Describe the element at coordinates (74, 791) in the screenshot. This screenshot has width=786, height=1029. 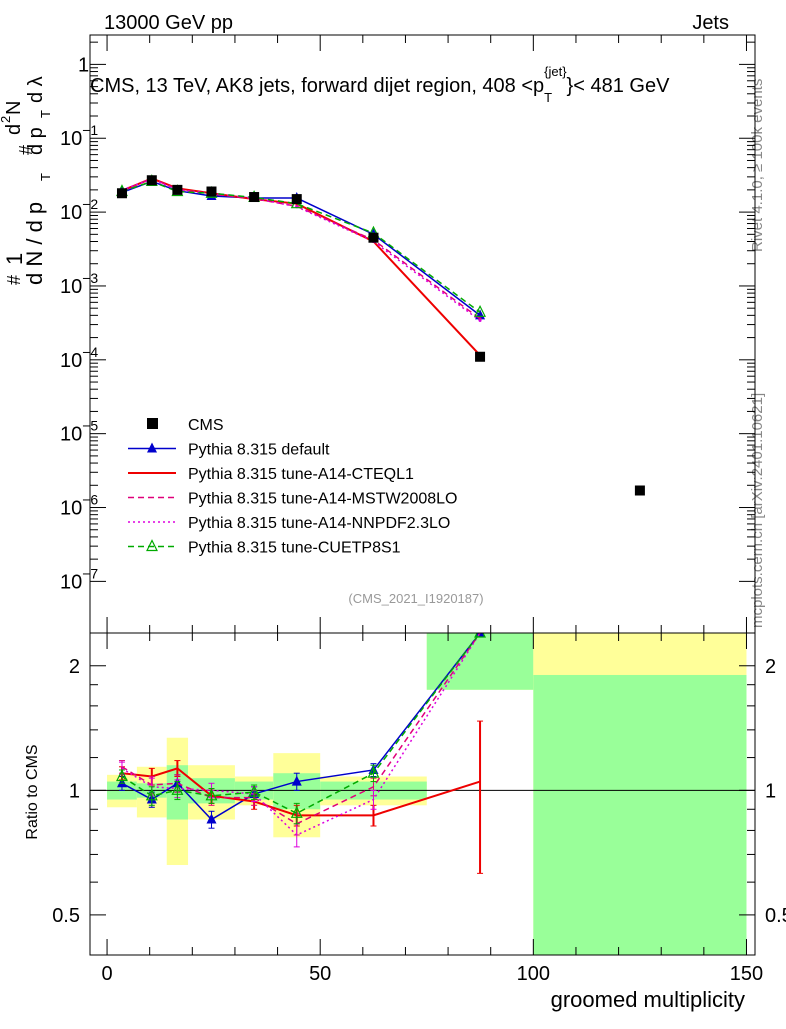
I see `ratio-y-tick-label: 1` at that location.